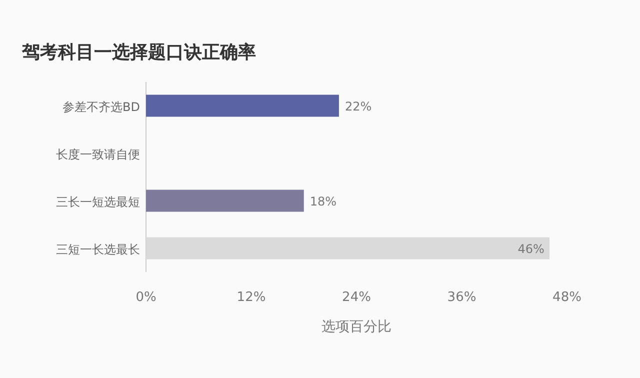 This screenshot has height=378, width=640. Describe the element at coordinates (146, 297) in the screenshot. I see `x-tick-label: 0%` at that location.